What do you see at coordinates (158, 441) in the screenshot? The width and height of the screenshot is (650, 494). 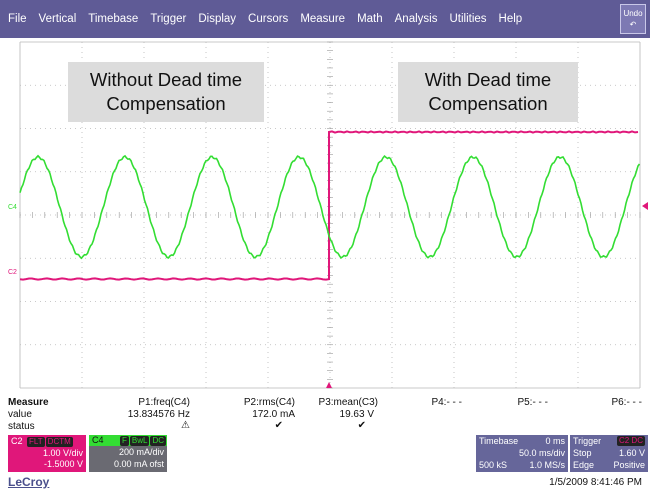 I see `c4-coupling-badge: DC` at bounding box center [158, 441].